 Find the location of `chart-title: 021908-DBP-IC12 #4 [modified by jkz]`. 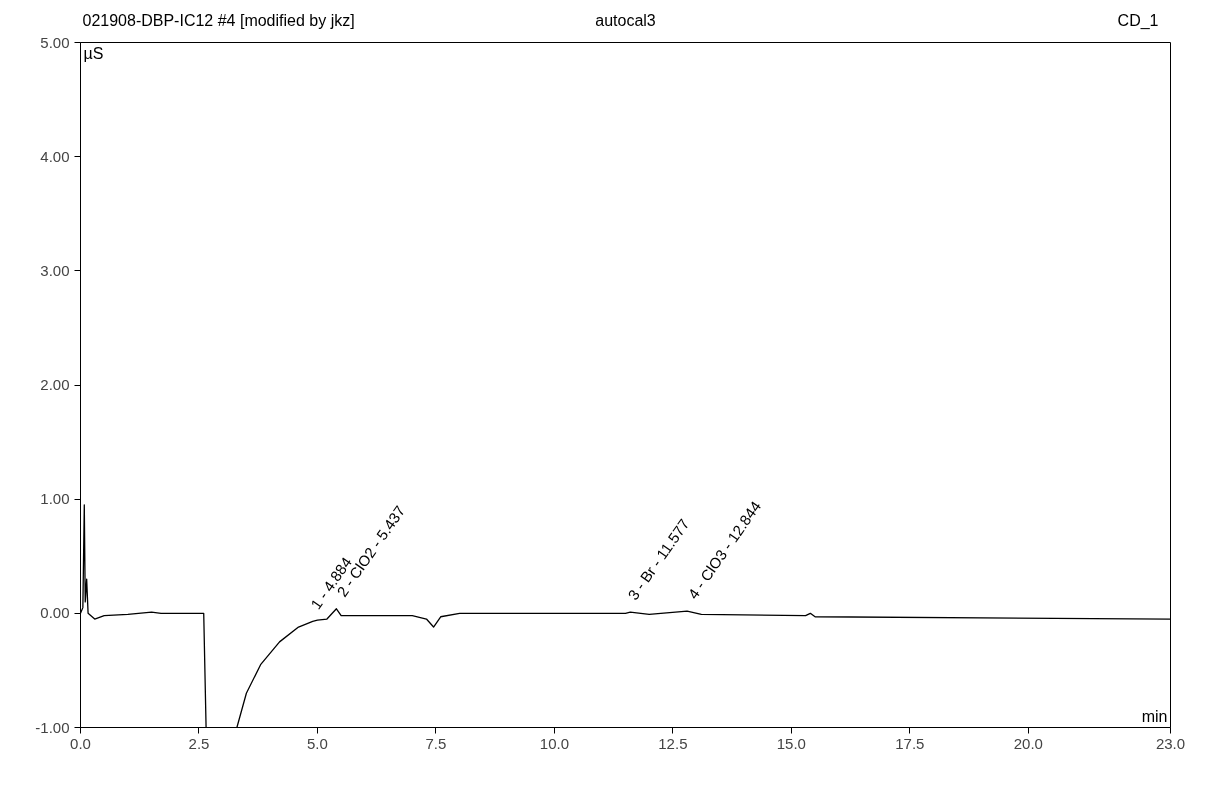

chart-title: 021908-DBP-IC12 #4 [modified by jkz] is located at coordinates (218, 21).